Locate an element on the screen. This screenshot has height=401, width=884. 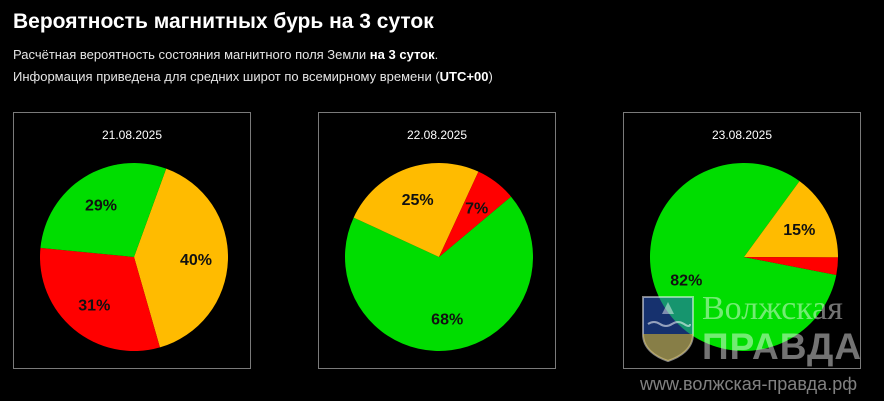
pie-chart-day-2: 68% 25% 7% is located at coordinates (439, 257).